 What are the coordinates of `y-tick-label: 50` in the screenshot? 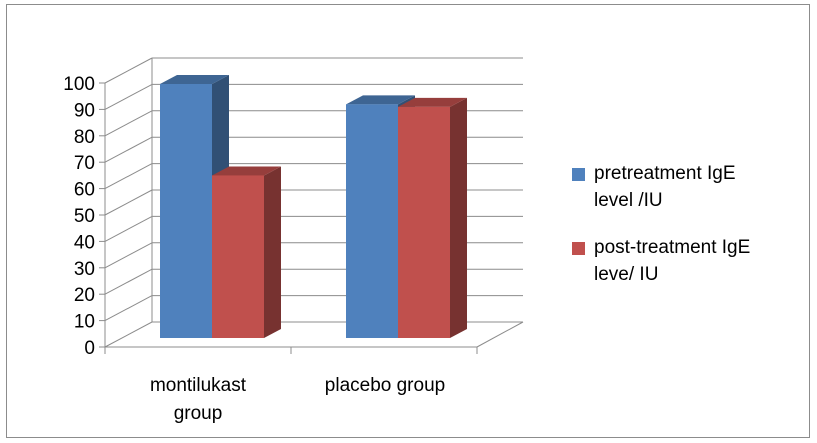 It's located at (84, 216).